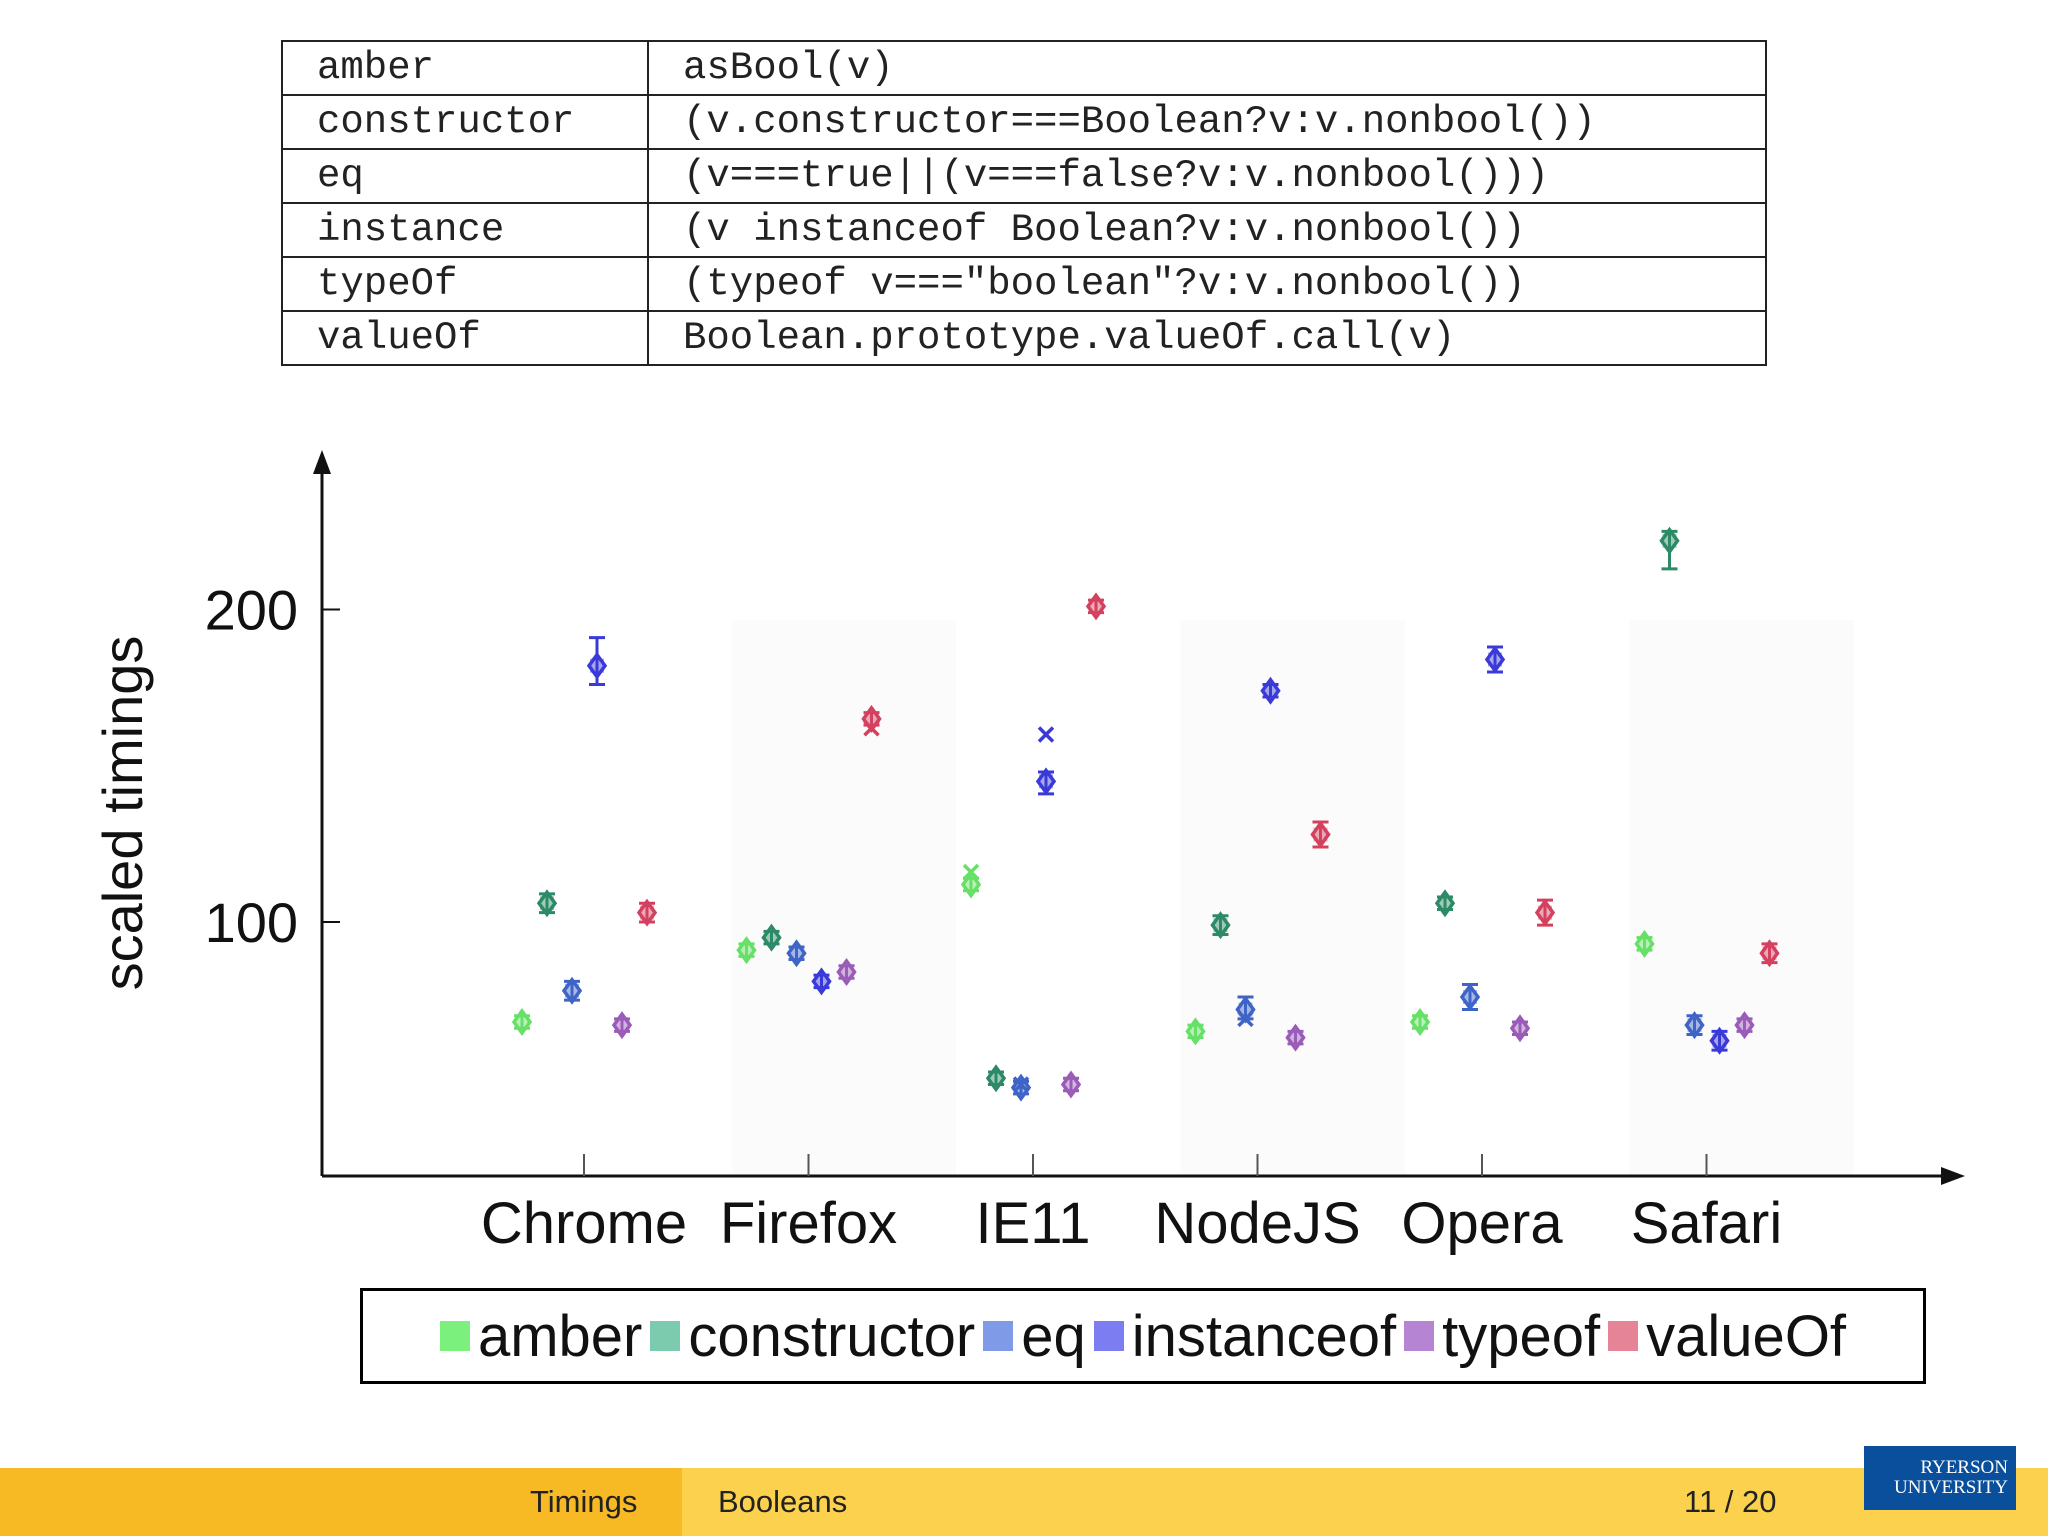 The height and width of the screenshot is (1536, 2048). Describe the element at coordinates (1951, 1487) in the screenshot. I see `logo-line-2: UNIVERSITY` at that location.